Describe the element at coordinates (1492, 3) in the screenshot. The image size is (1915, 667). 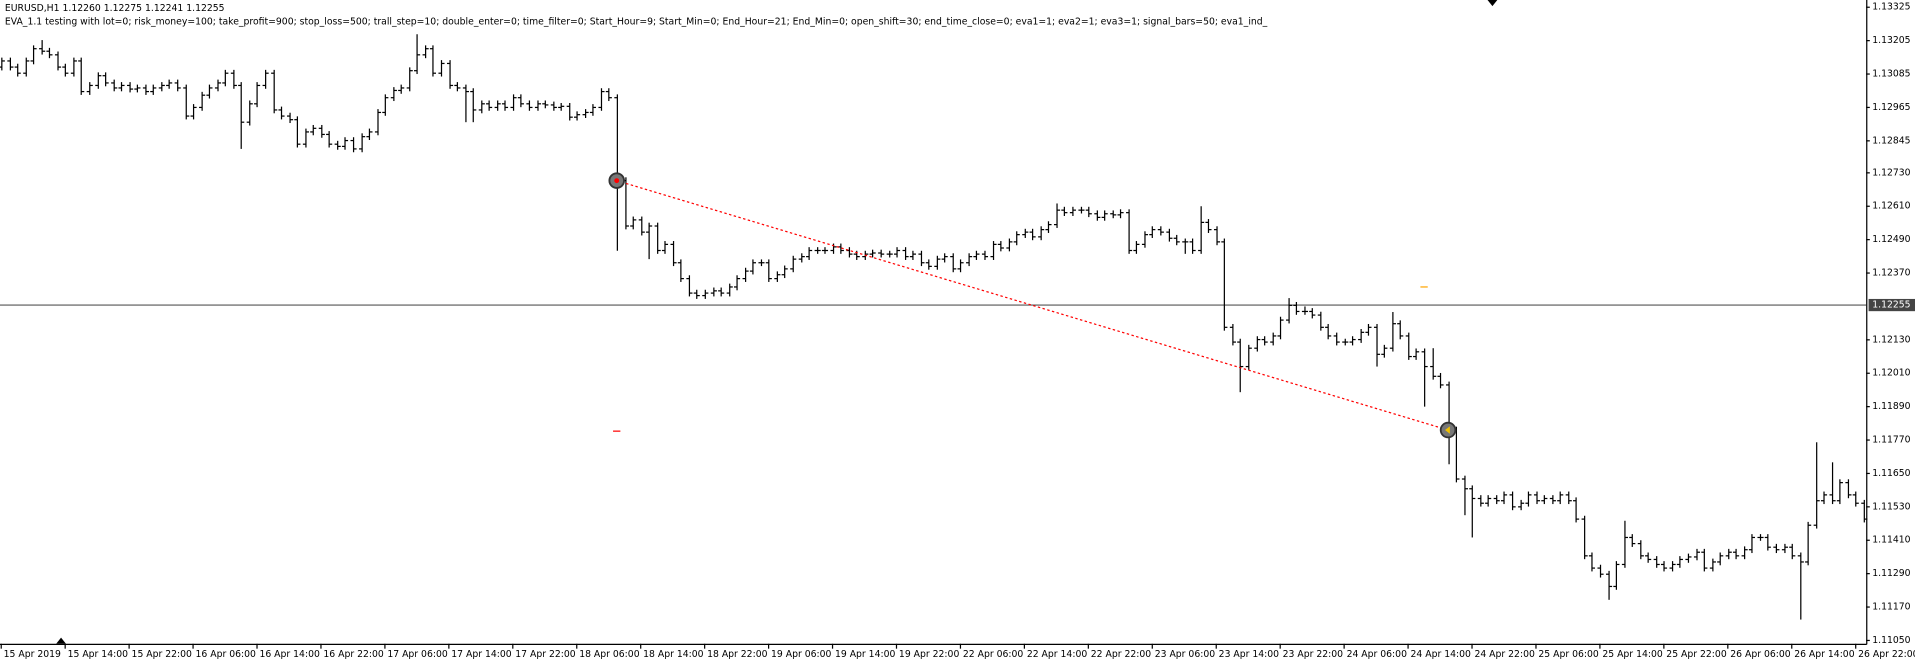
I see `chart-shift-marker` at that location.